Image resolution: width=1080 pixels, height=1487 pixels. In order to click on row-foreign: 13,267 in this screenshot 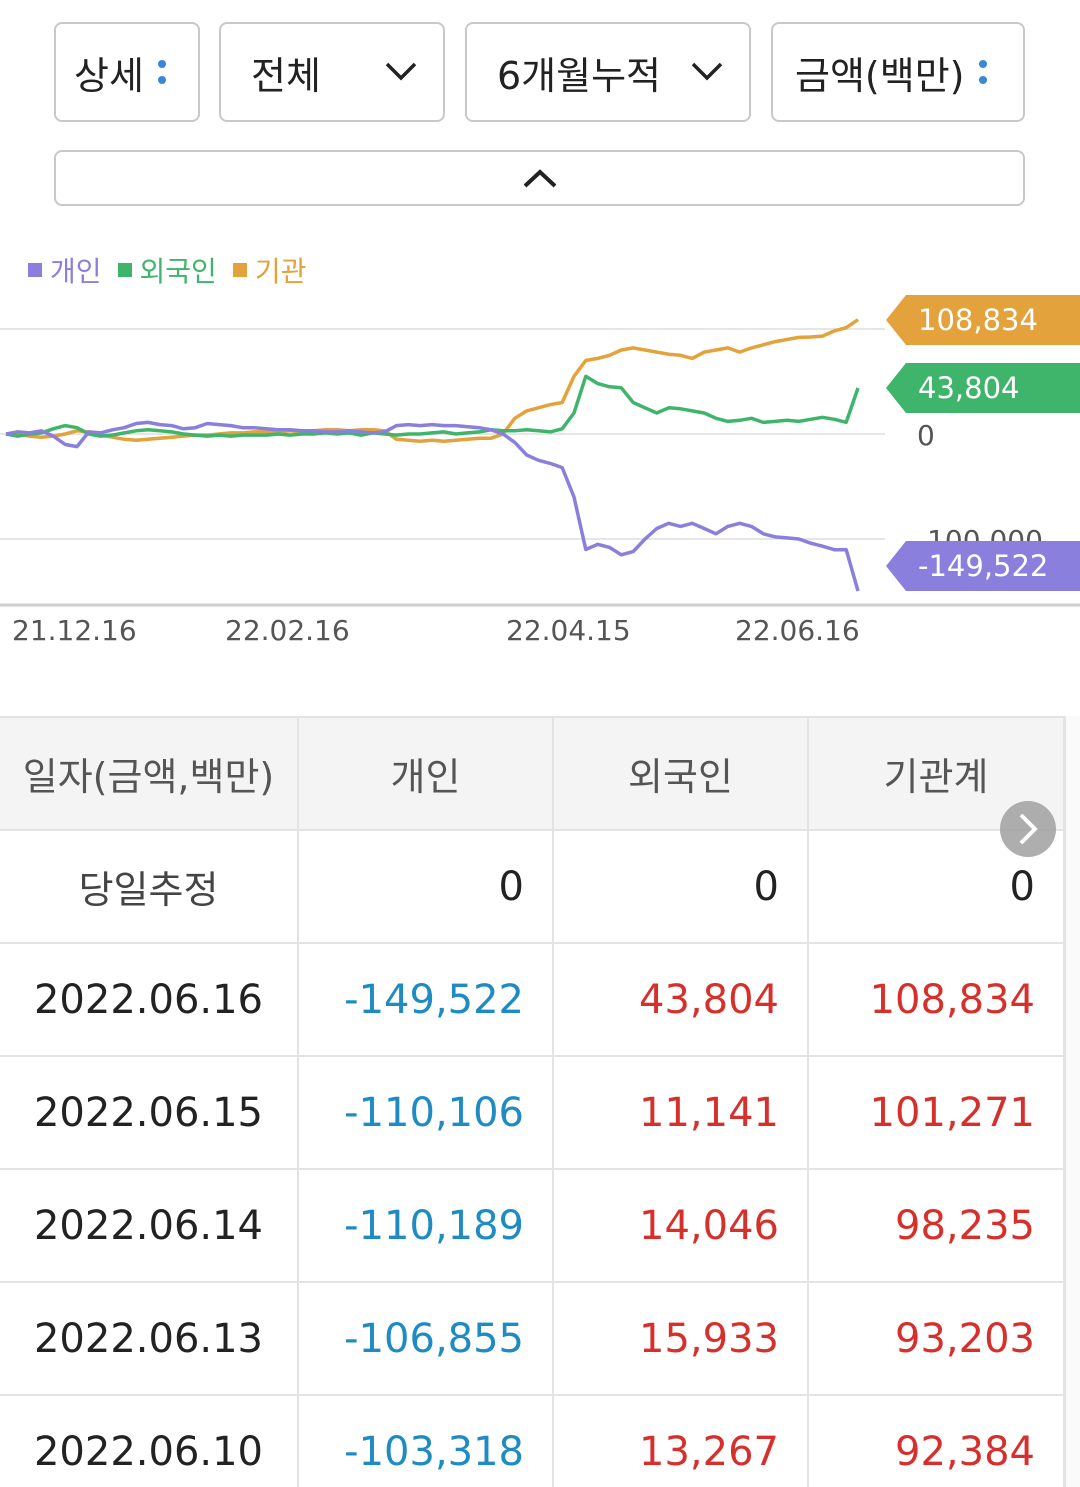, I will do `click(680, 1440)`.